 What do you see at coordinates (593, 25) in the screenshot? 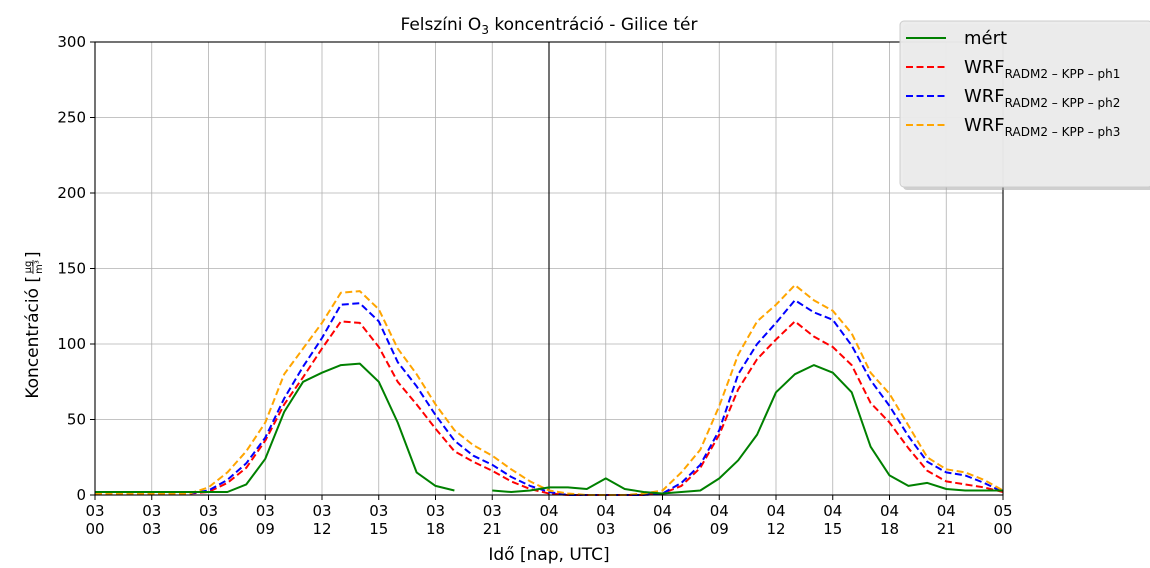
I see `chart-title-rest: koncentráció - Gilice tér` at bounding box center [593, 25].